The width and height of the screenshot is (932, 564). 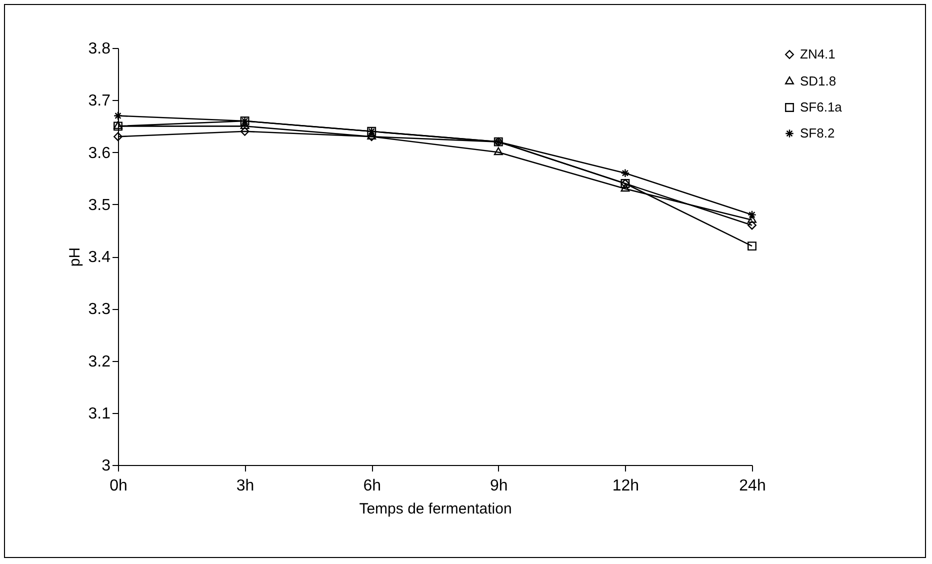 What do you see at coordinates (99, 361) in the screenshot?
I see `y-tick-label: 3.2` at bounding box center [99, 361].